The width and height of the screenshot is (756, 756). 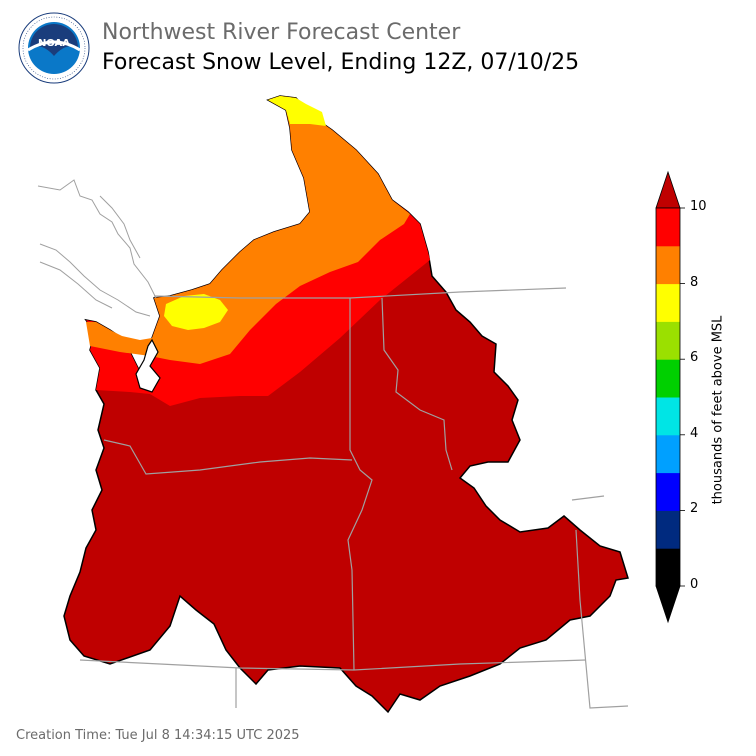 What do you see at coordinates (694, 509) in the screenshot?
I see `colorbar-tick-label: 2` at bounding box center [694, 509].